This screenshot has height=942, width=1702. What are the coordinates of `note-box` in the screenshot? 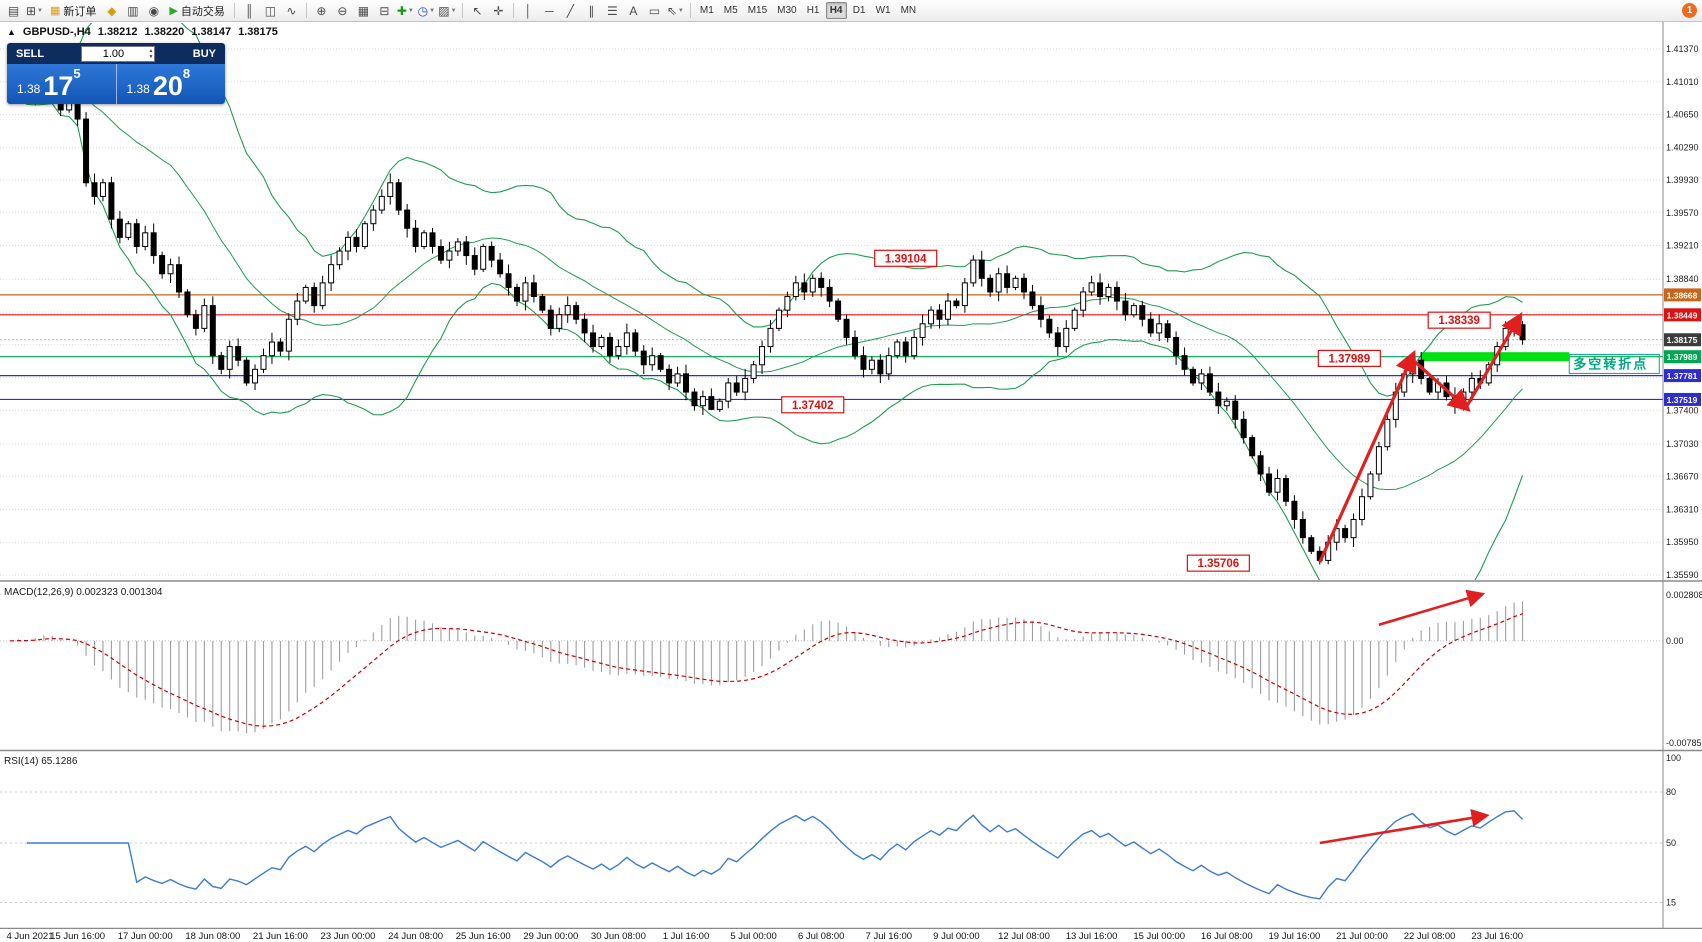 It's located at (1614, 363).